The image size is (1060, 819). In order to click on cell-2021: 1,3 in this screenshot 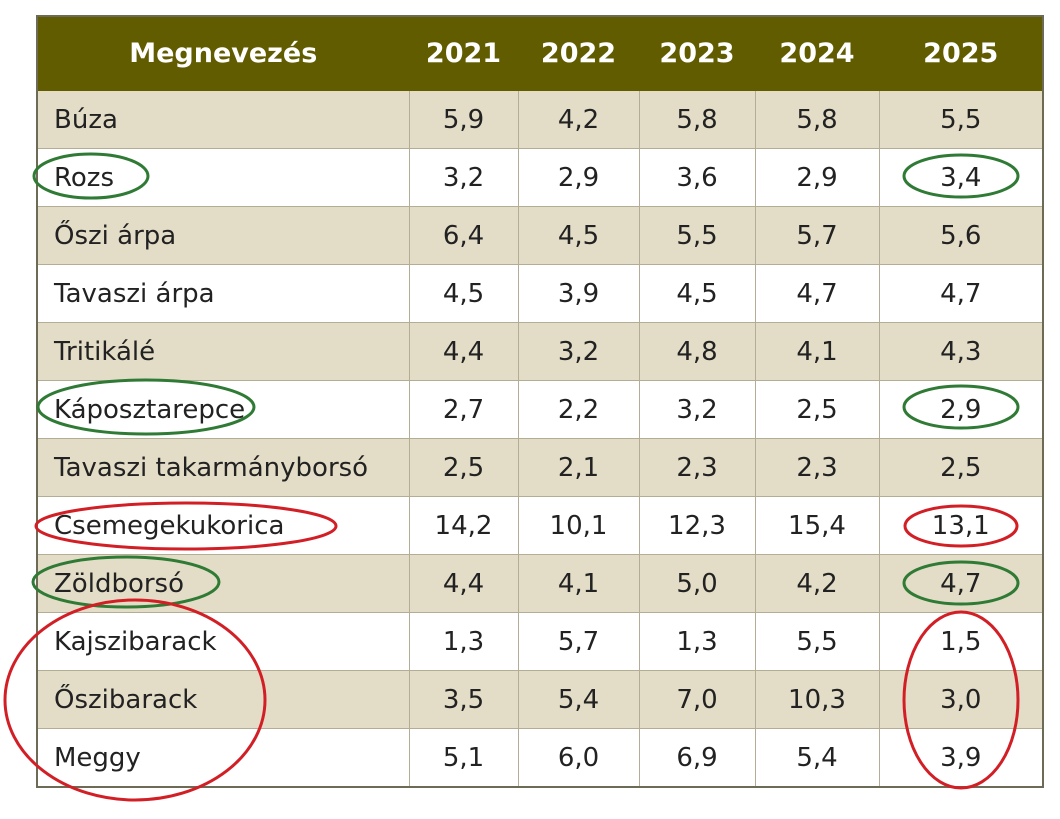, I will do `click(463, 641)`.